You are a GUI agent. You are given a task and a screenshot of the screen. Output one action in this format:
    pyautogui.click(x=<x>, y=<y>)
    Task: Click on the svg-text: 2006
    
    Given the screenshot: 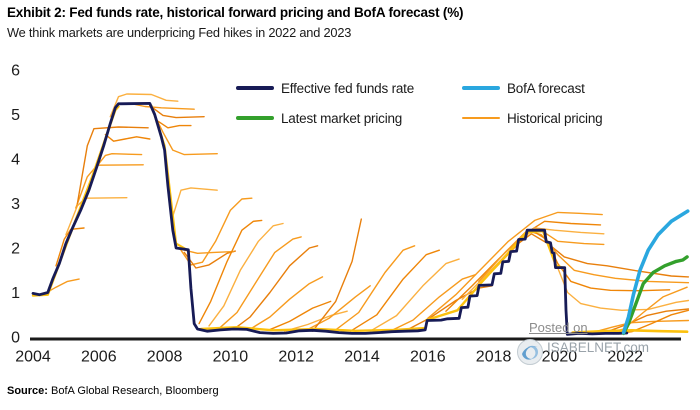 What is the action you would take?
    pyautogui.click(x=99, y=357)
    